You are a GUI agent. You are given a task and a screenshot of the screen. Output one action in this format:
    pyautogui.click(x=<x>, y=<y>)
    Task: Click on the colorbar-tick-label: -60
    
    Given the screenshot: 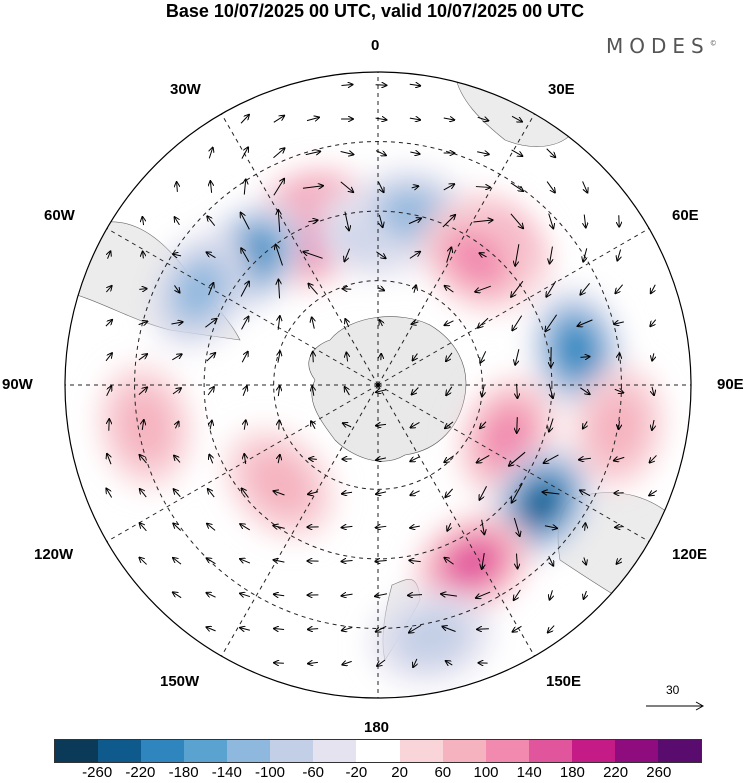 What is the action you would take?
    pyautogui.click(x=313, y=772)
    